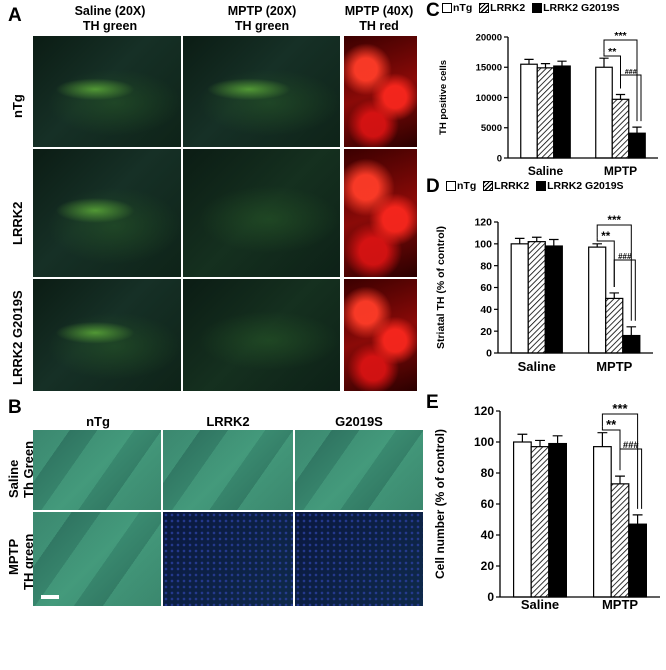  Describe the element at coordinates (463, 8) in the screenshot. I see `legend-c-ntg: nTg` at that location.